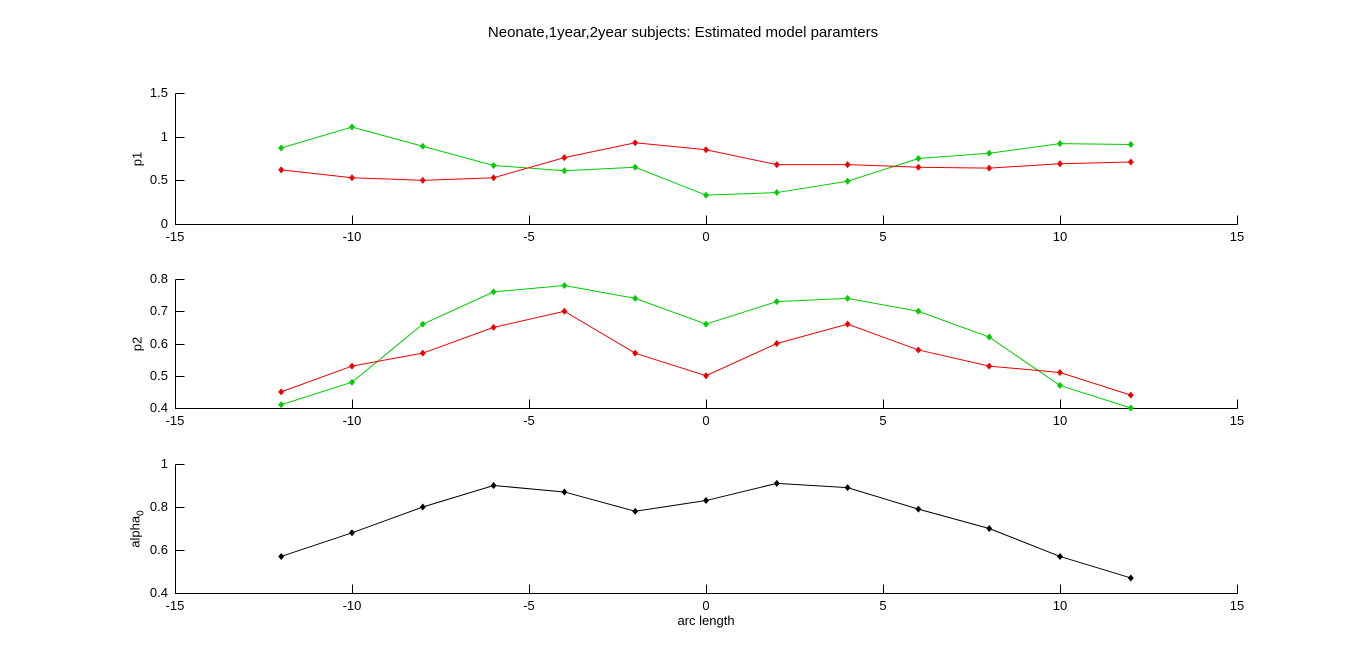  What do you see at coordinates (158, 92) in the screenshot?
I see `y-tick-label: 1.5` at bounding box center [158, 92].